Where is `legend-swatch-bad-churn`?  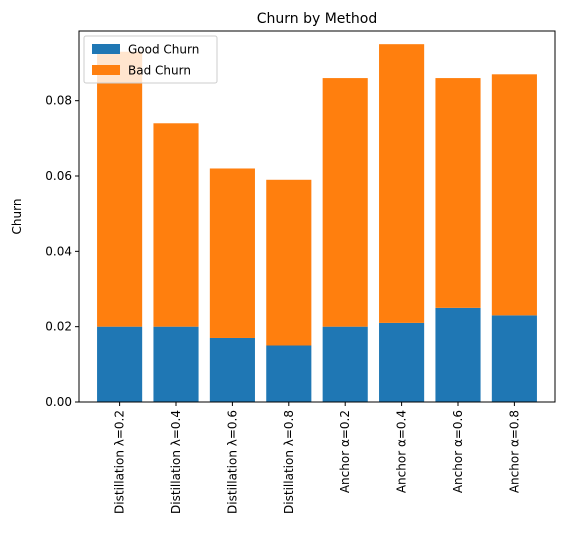
legend-swatch-bad-churn is located at coordinates (106, 70).